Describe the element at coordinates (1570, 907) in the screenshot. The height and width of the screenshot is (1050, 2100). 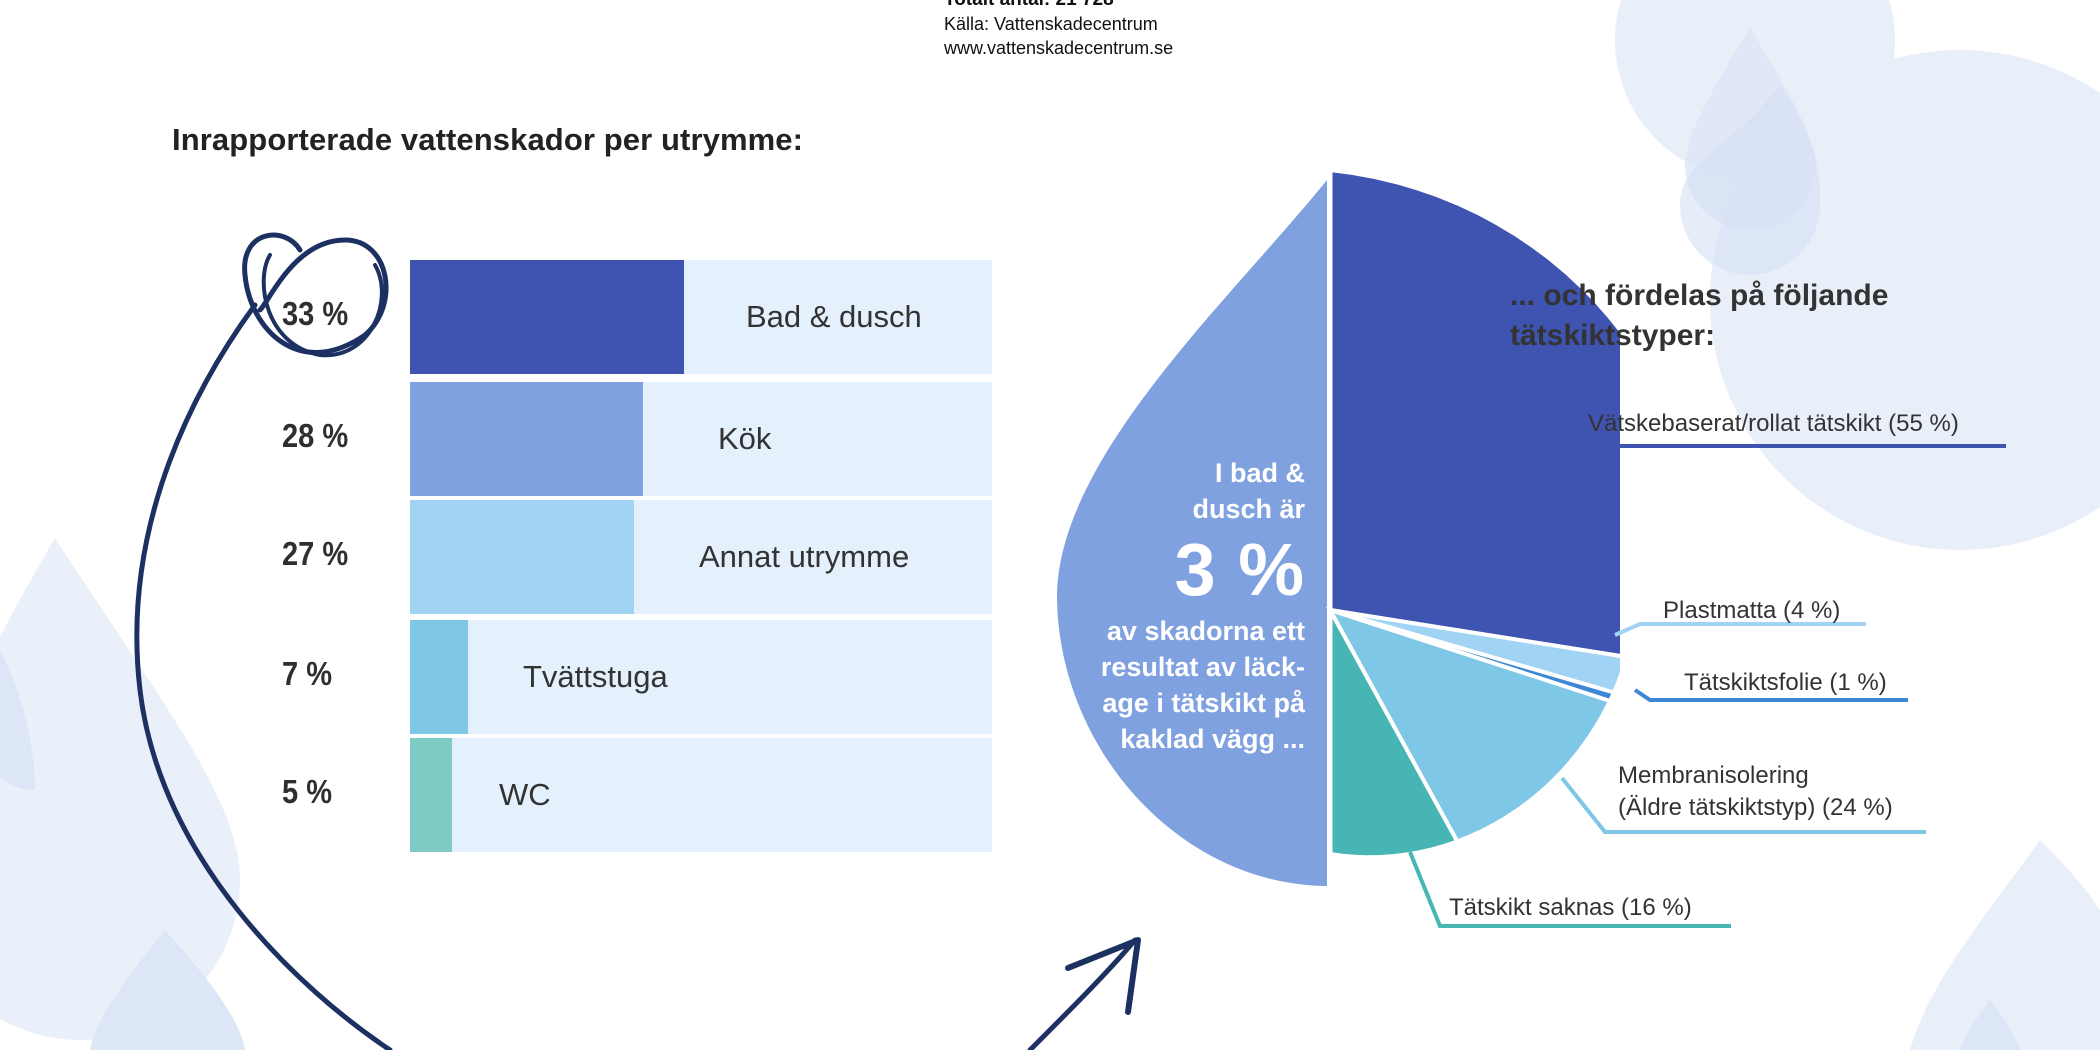
I see `slice-label-saknas: Tätskikt saknas (16 %)` at that location.